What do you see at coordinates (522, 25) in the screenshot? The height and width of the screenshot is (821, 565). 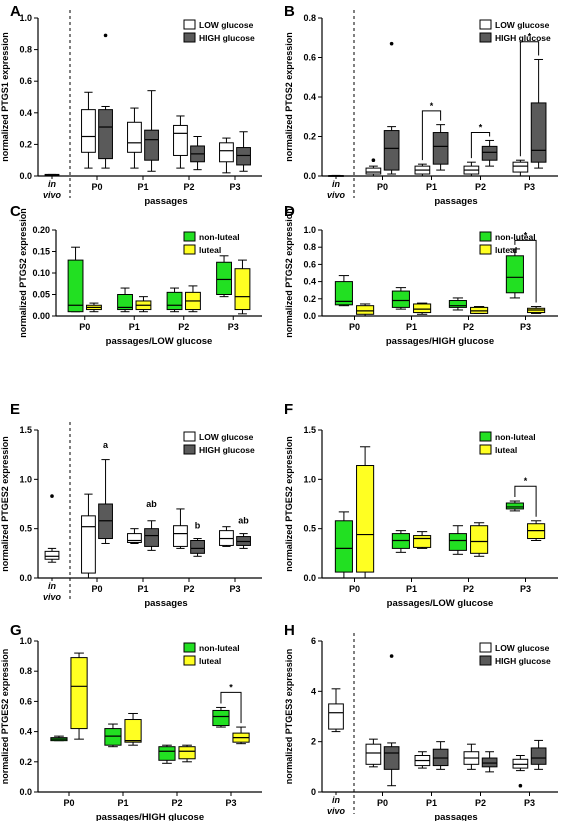 I see `legend-label: LOW glucose` at bounding box center [522, 25].